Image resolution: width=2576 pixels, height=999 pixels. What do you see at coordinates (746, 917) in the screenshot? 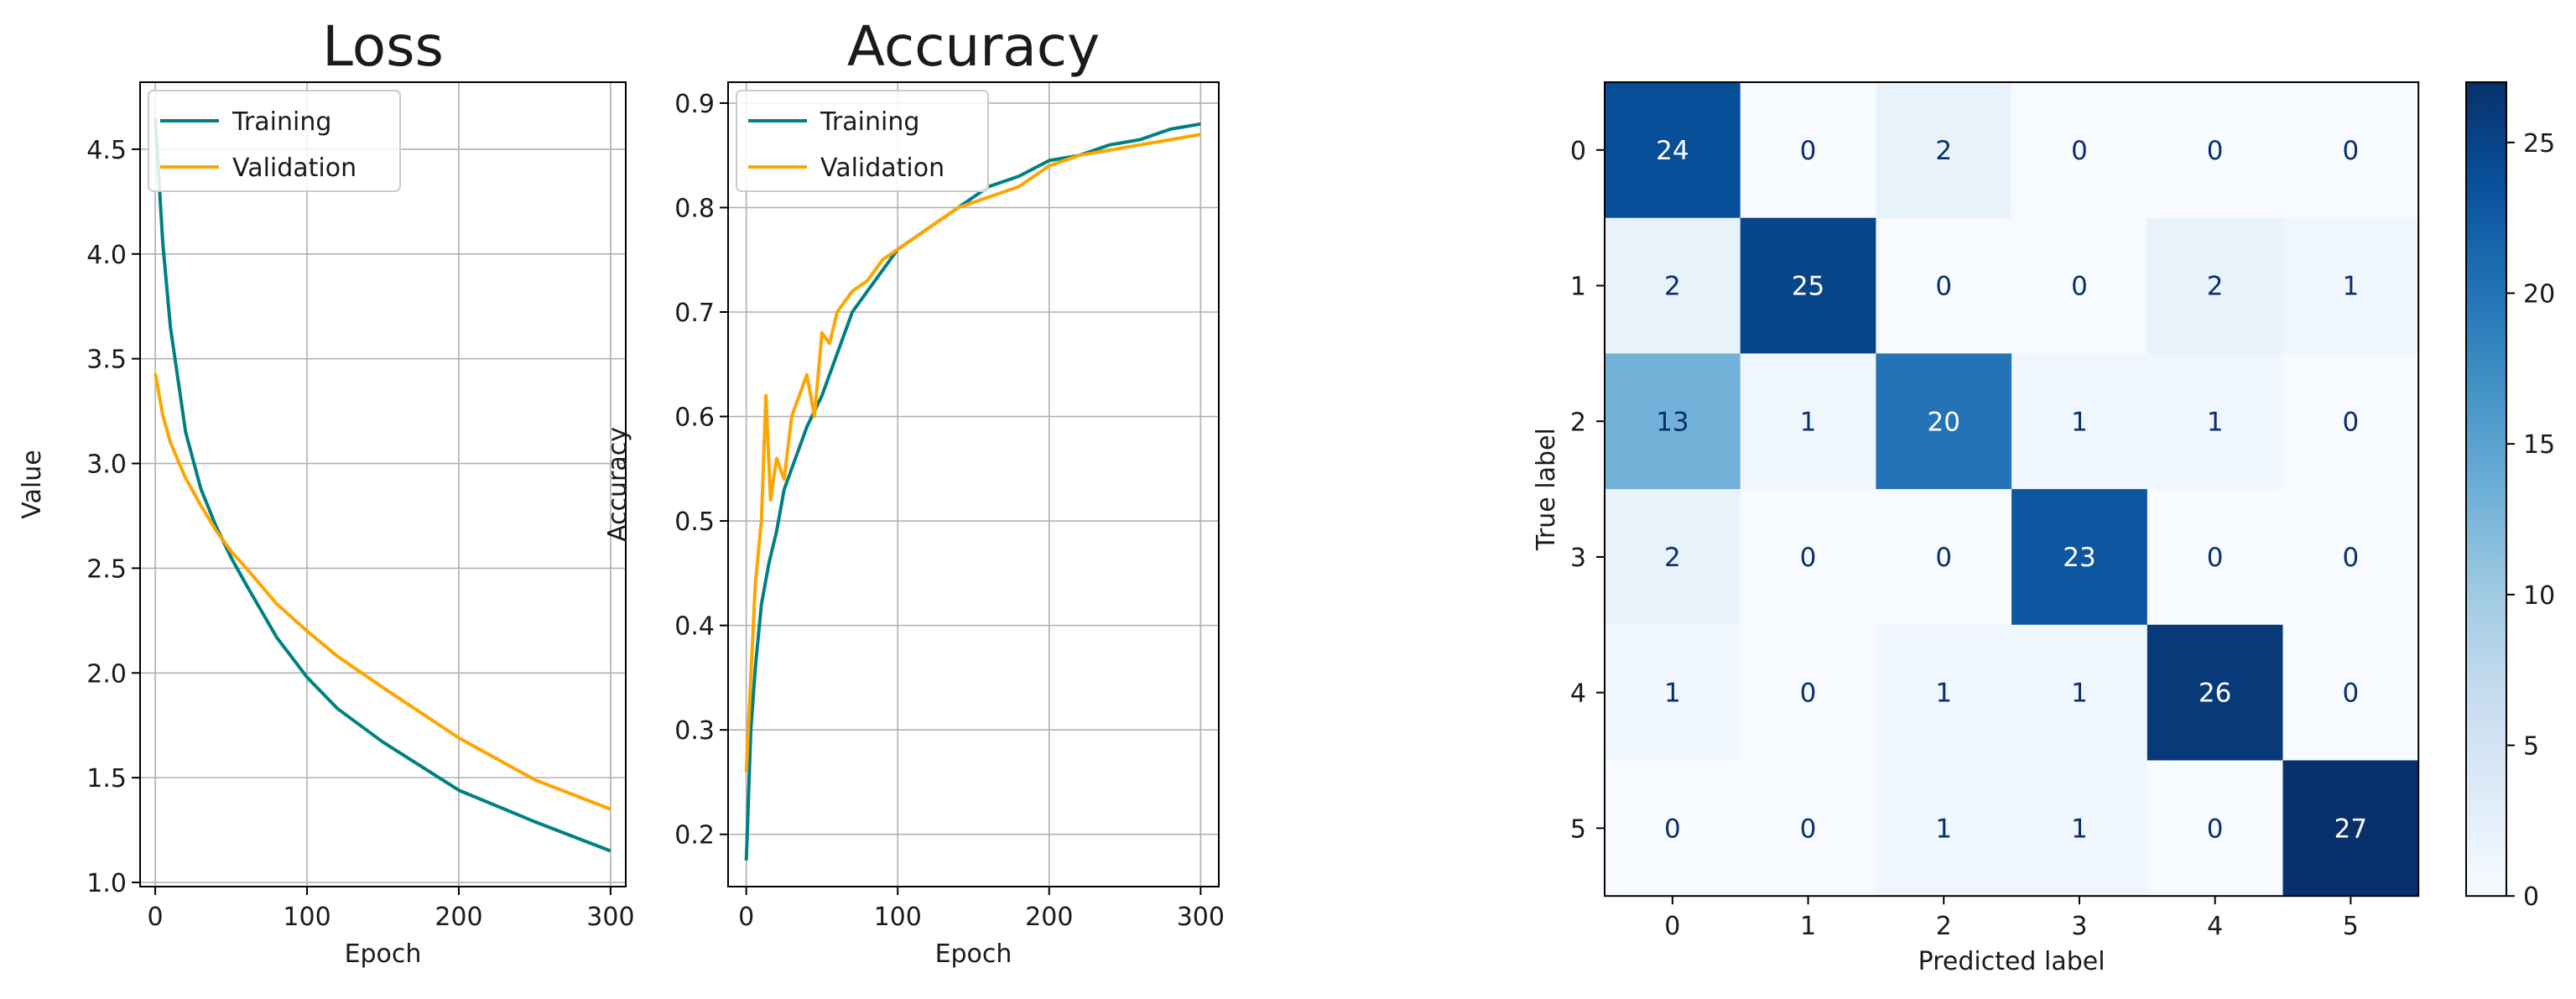
I see `acc-xtick-label: 0` at bounding box center [746, 917].